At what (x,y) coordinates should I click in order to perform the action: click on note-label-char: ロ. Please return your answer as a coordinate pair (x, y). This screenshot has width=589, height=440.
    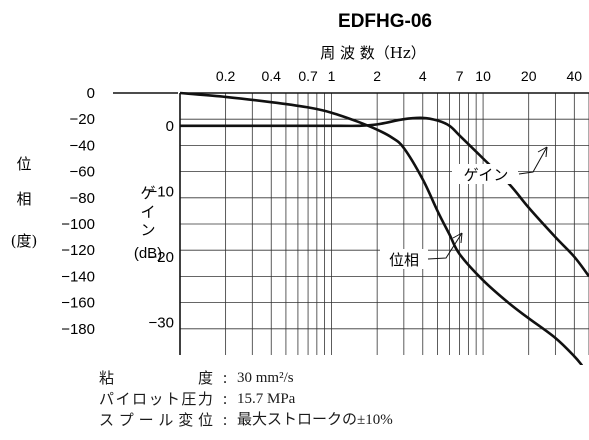
    Looking at the image, I should click on (139, 399).